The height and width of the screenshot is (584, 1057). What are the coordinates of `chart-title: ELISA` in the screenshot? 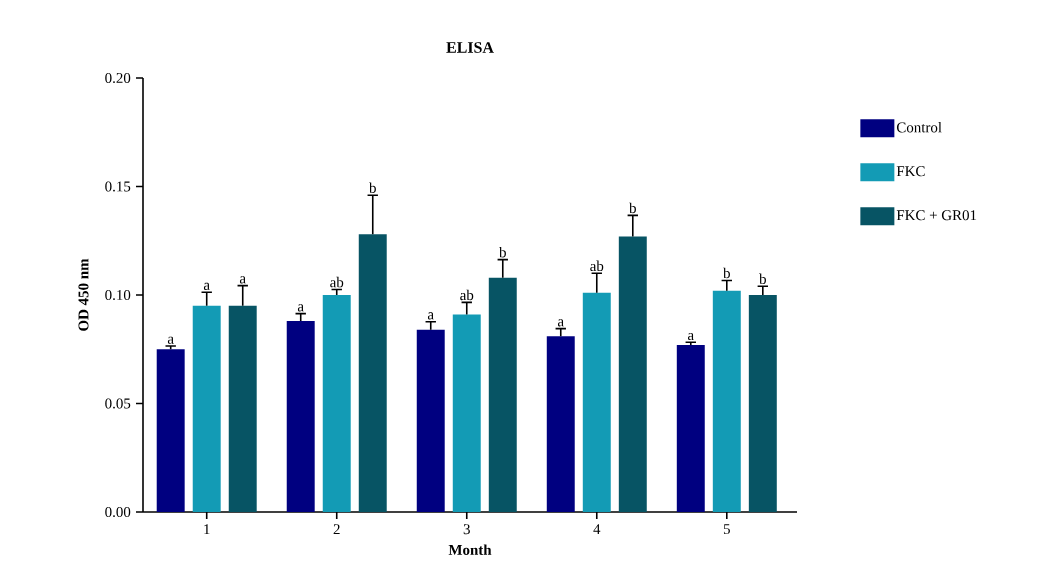 It's located at (470, 47).